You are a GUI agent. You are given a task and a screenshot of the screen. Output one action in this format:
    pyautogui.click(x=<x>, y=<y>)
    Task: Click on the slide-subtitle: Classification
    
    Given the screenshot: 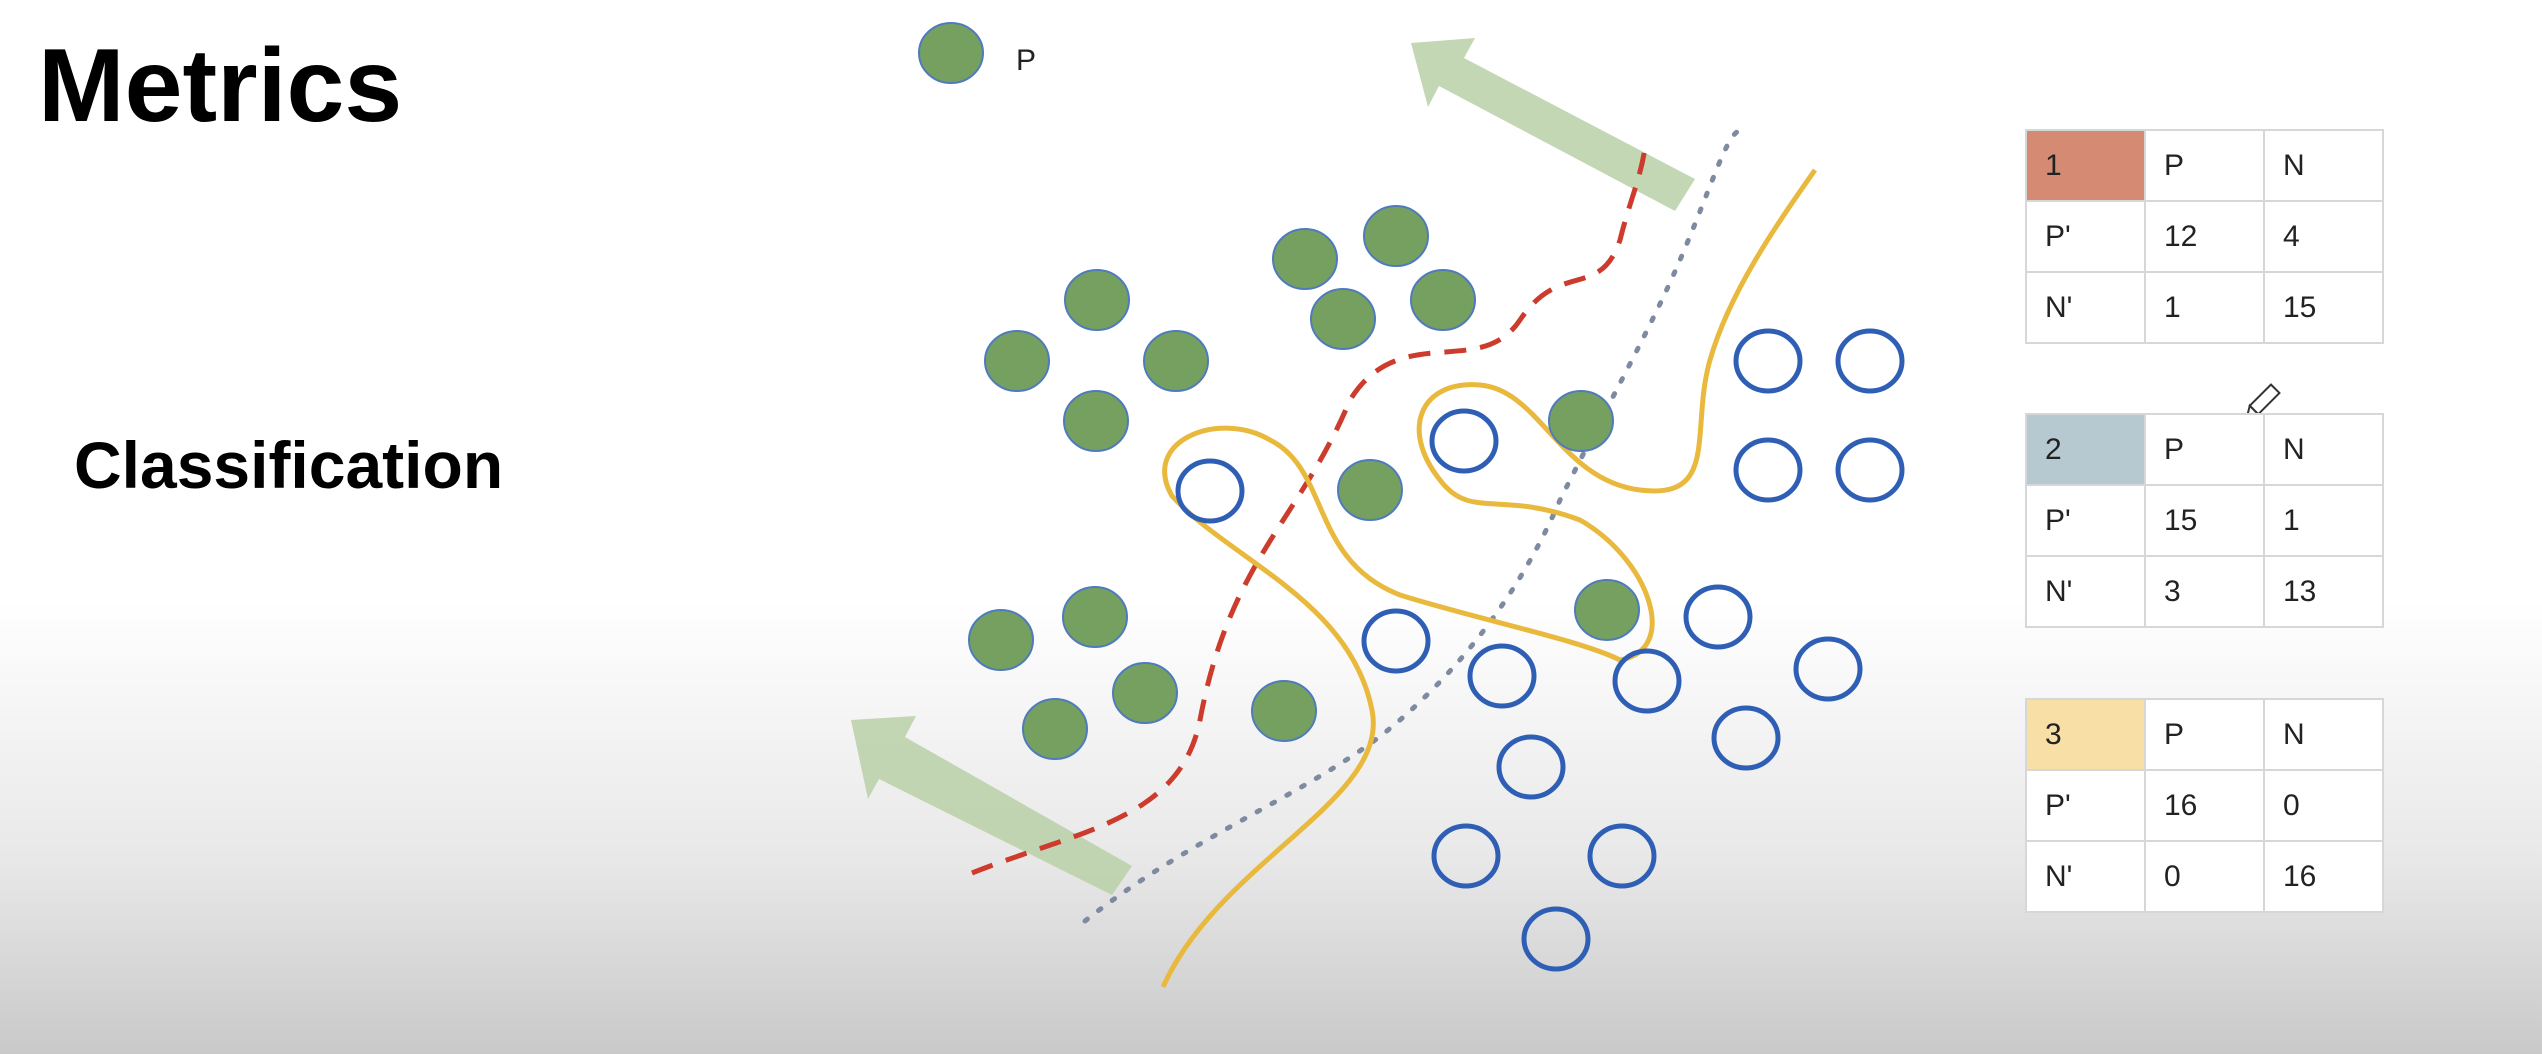 What is the action you would take?
    pyautogui.click(x=289, y=465)
    